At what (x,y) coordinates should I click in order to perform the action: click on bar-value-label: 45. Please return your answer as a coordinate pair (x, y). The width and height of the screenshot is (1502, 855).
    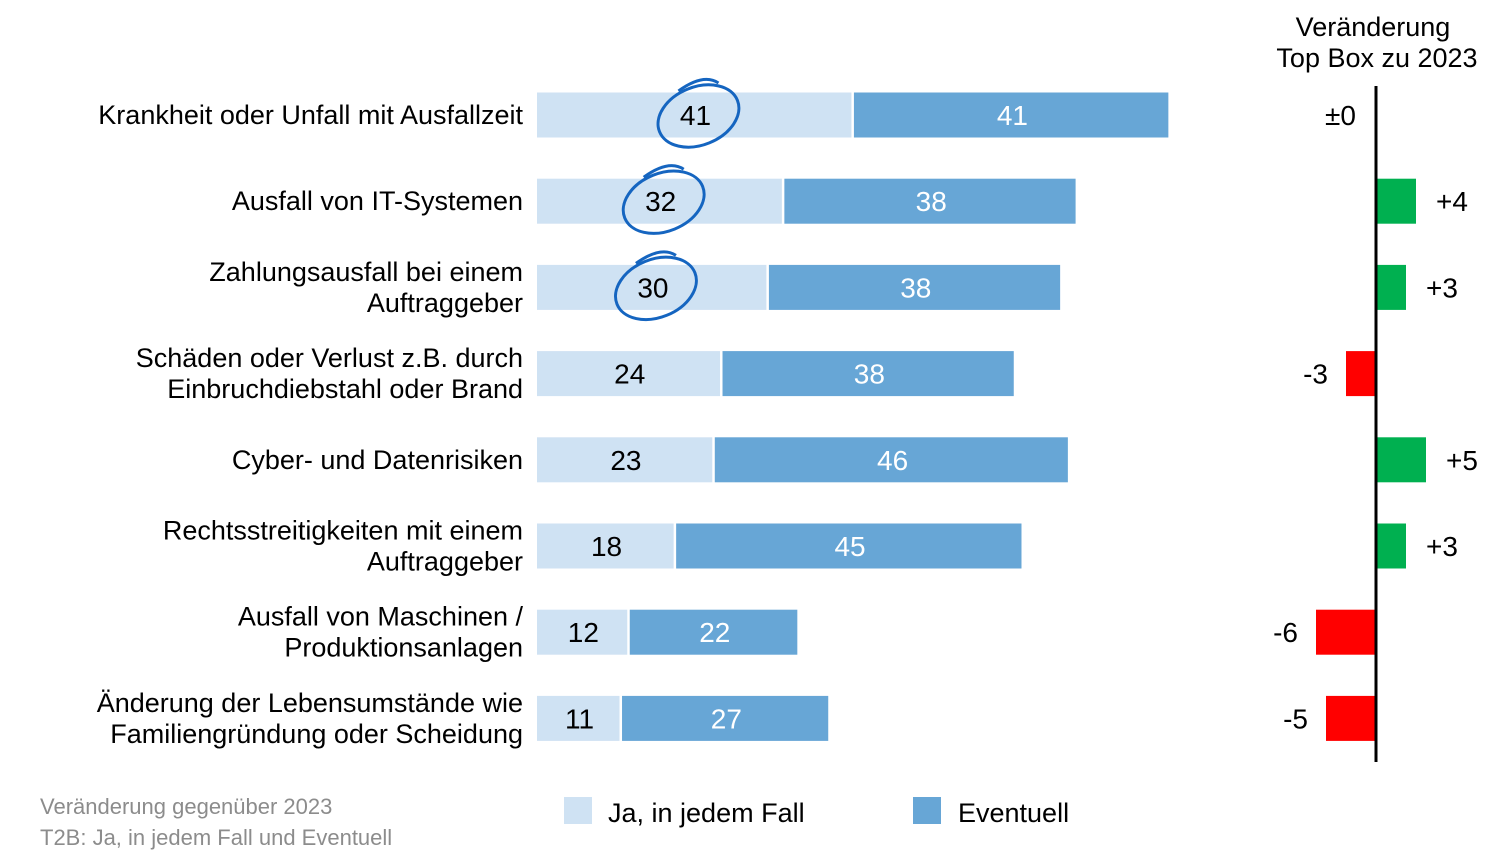
    Looking at the image, I should click on (849, 546).